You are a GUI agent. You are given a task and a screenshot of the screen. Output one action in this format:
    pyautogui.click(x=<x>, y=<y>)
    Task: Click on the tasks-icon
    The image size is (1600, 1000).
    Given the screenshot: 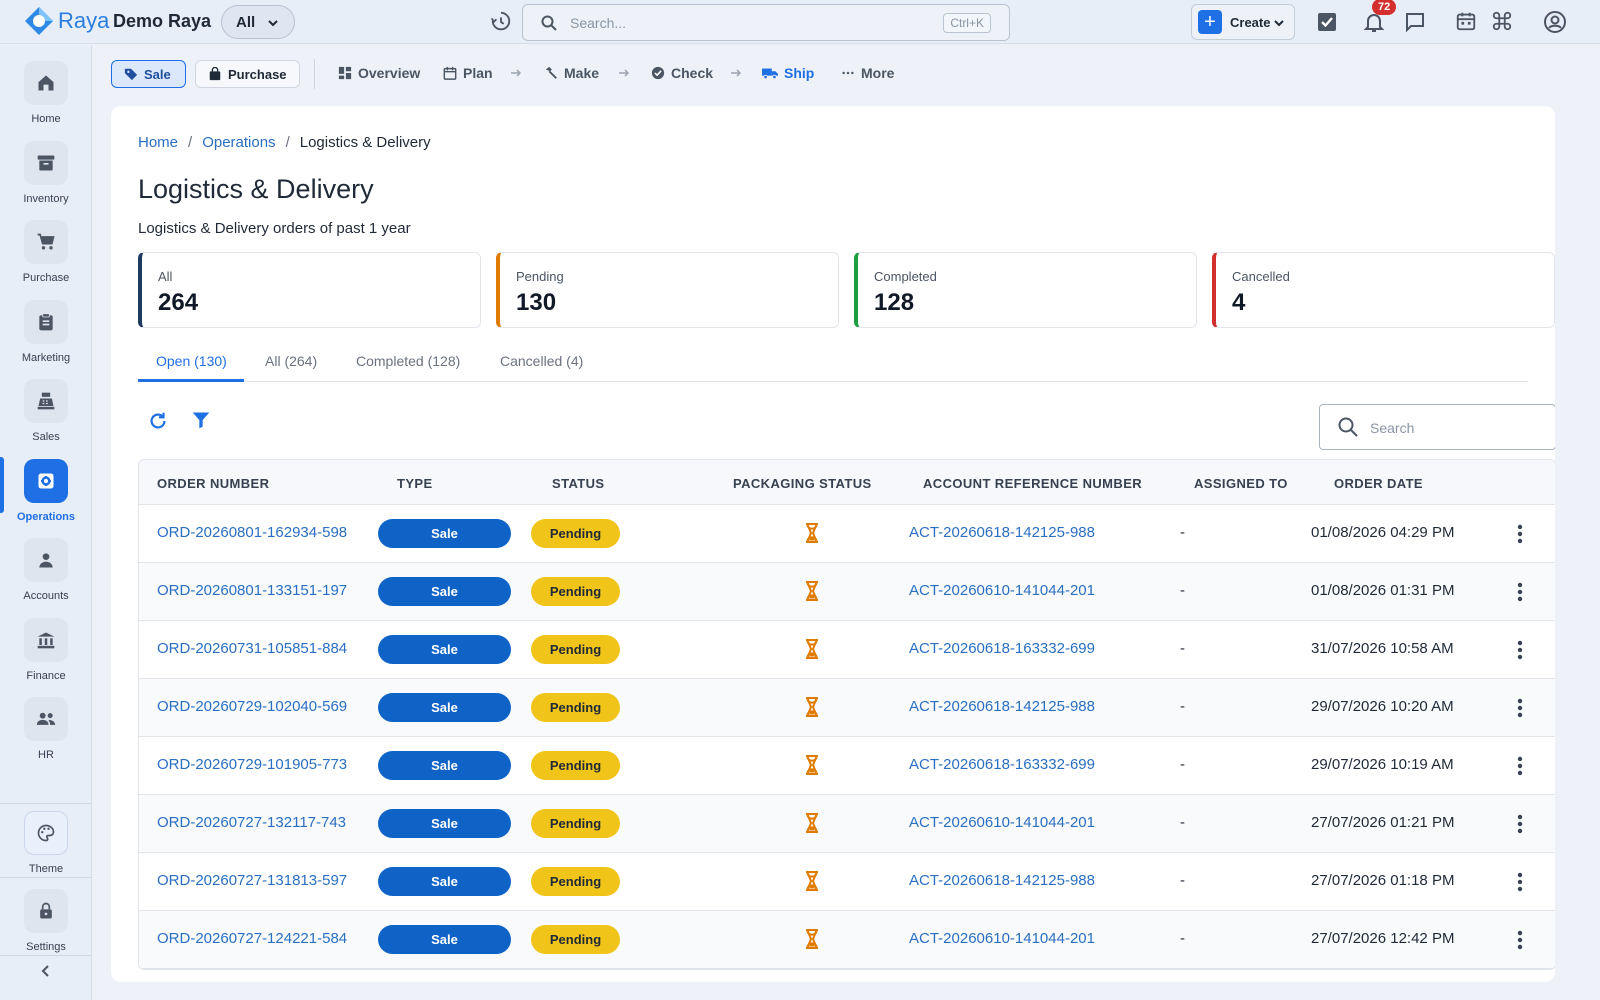 What is the action you would take?
    pyautogui.click(x=1327, y=22)
    